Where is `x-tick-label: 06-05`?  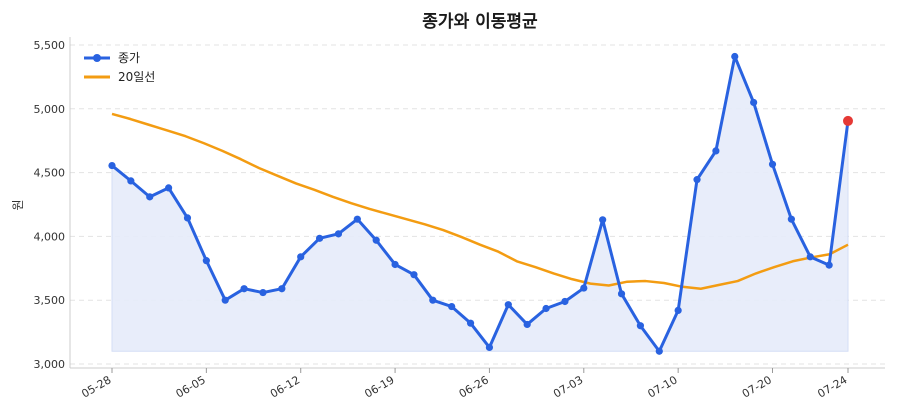
x-tick-label: 06-05 is located at coordinates (191, 386).